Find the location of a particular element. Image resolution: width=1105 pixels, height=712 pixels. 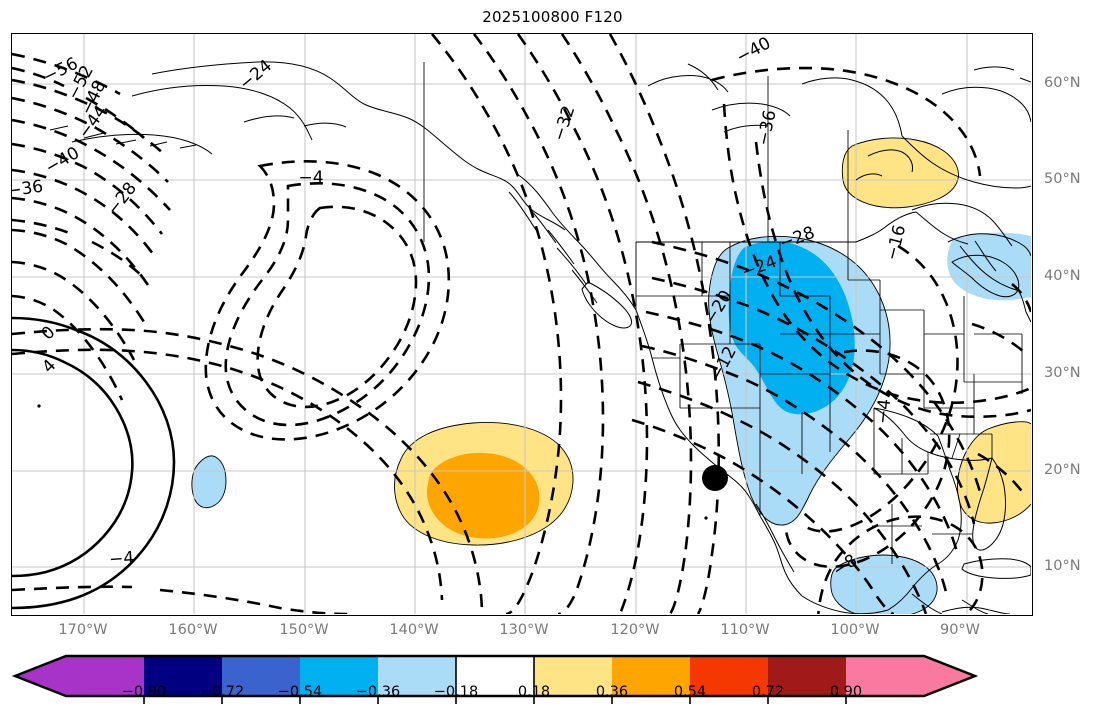

xtick-150w: 150°W is located at coordinates (304, 630).